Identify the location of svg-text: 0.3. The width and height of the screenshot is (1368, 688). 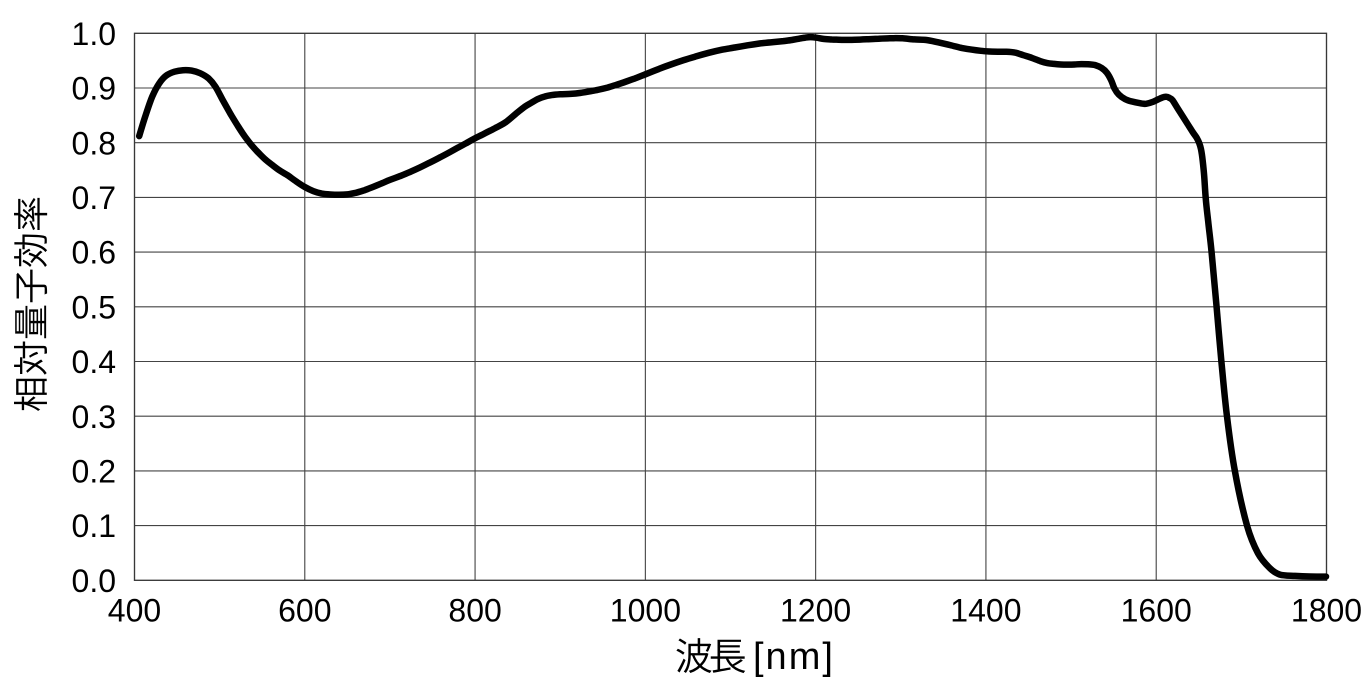
(94, 417).